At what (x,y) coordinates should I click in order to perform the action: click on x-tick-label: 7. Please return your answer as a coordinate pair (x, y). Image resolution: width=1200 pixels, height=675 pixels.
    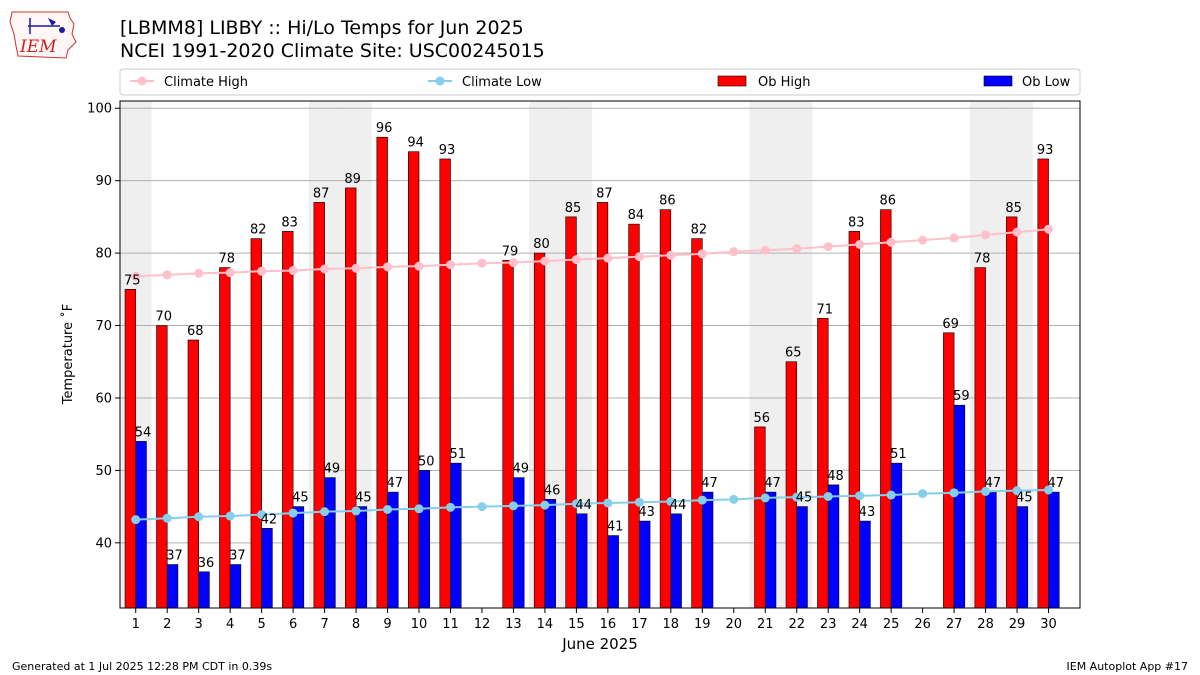
    Looking at the image, I should click on (324, 624).